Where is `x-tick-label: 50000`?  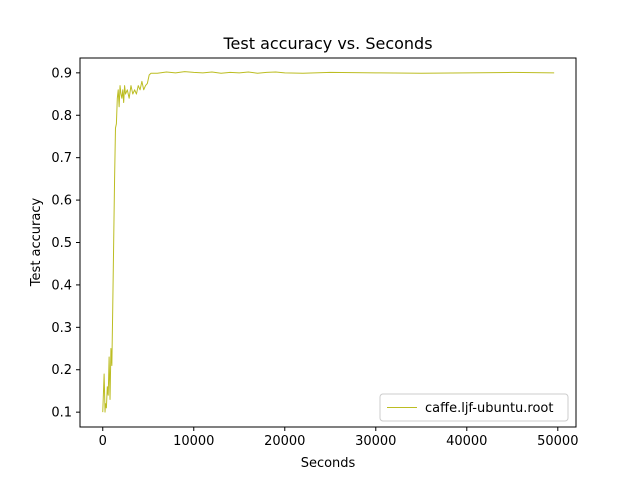 x-tick-label: 50000 is located at coordinates (557, 441).